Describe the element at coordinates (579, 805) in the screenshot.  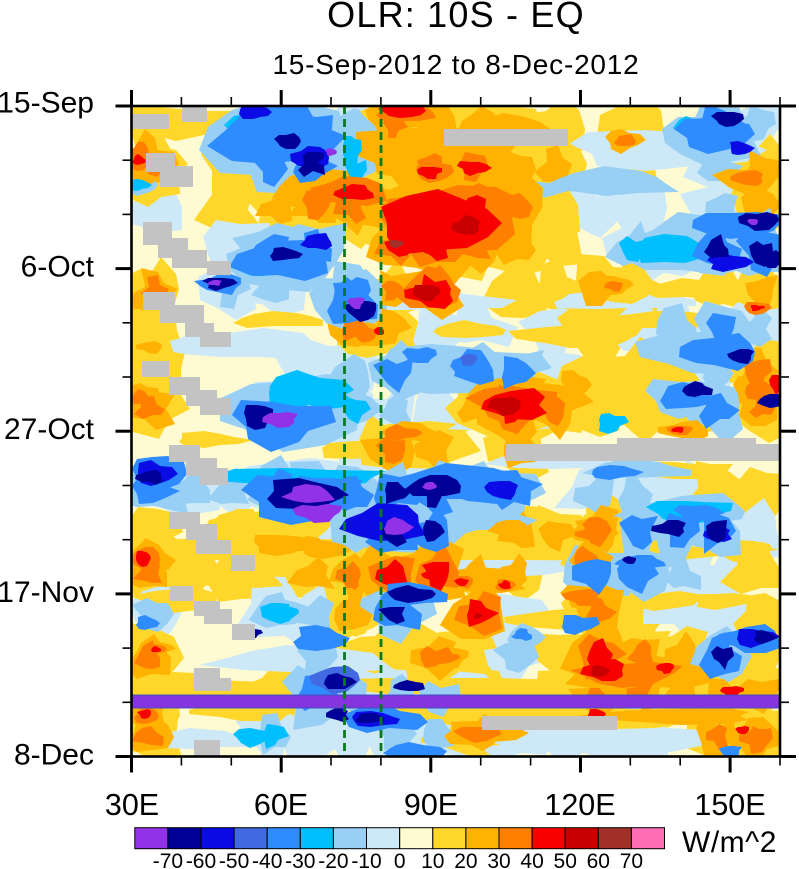
I see `svg-text: 120E` at that location.